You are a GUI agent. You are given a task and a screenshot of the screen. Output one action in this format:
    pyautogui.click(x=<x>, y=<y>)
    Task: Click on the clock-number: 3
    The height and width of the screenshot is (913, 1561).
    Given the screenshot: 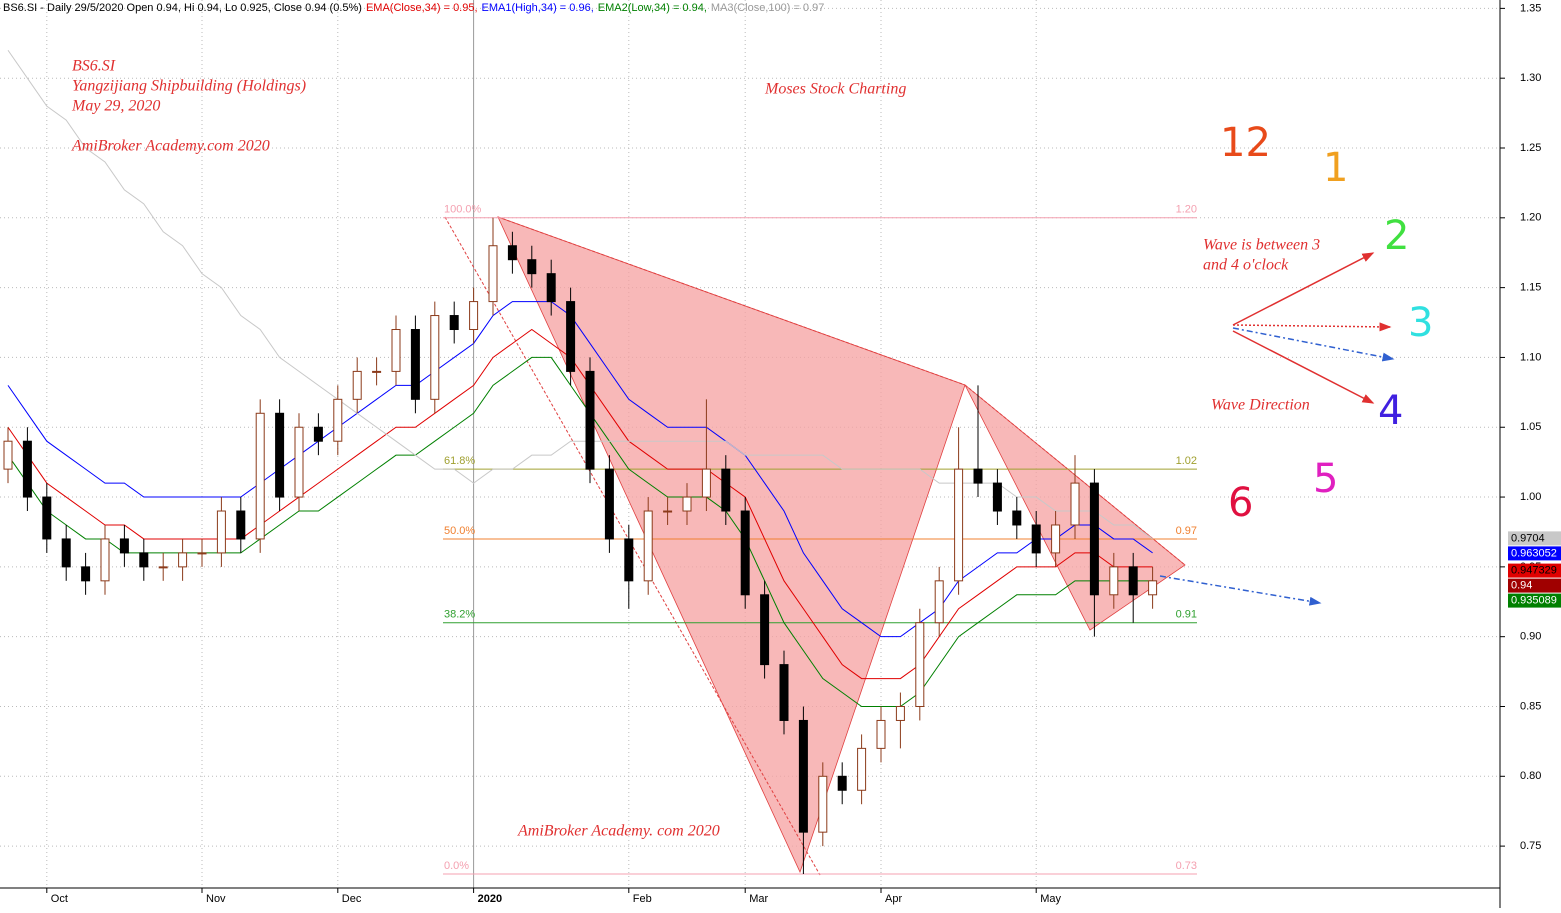 What is the action you would take?
    pyautogui.click(x=1420, y=323)
    